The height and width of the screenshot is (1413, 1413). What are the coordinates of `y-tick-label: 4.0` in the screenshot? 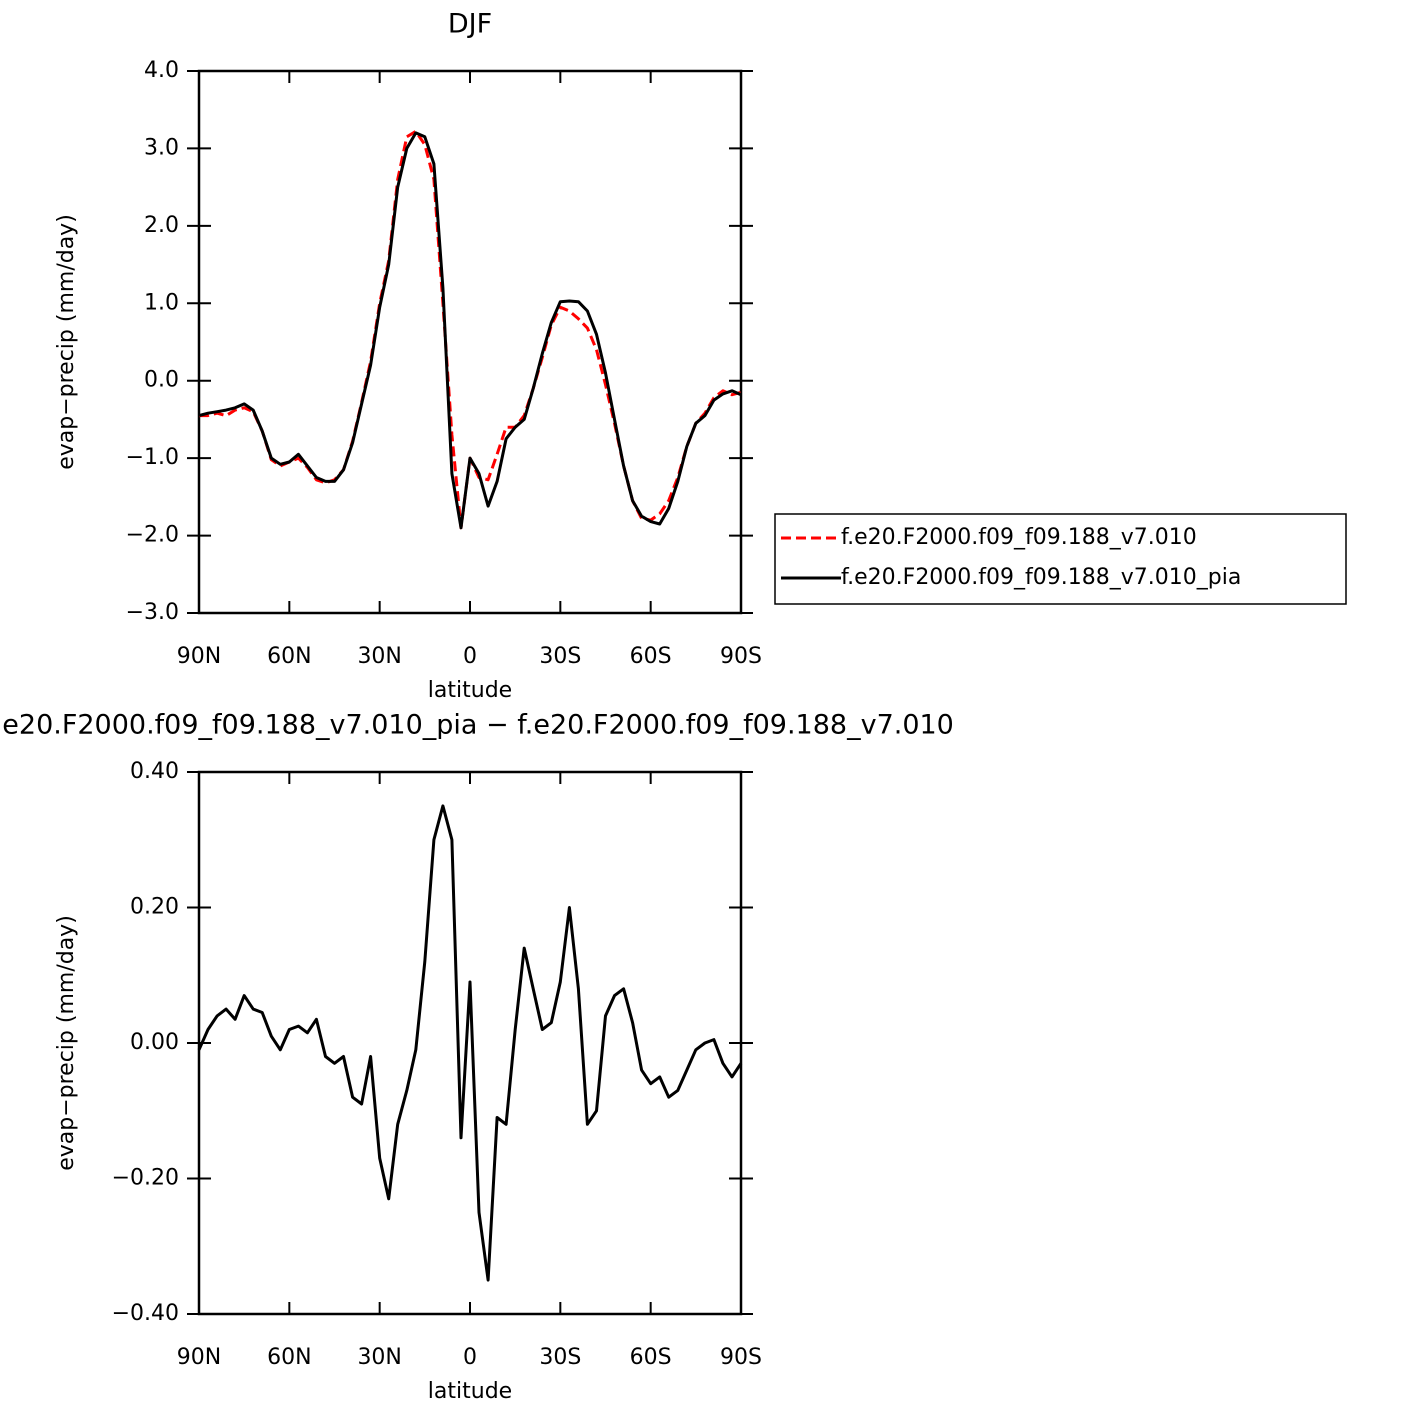 It's located at (161, 70).